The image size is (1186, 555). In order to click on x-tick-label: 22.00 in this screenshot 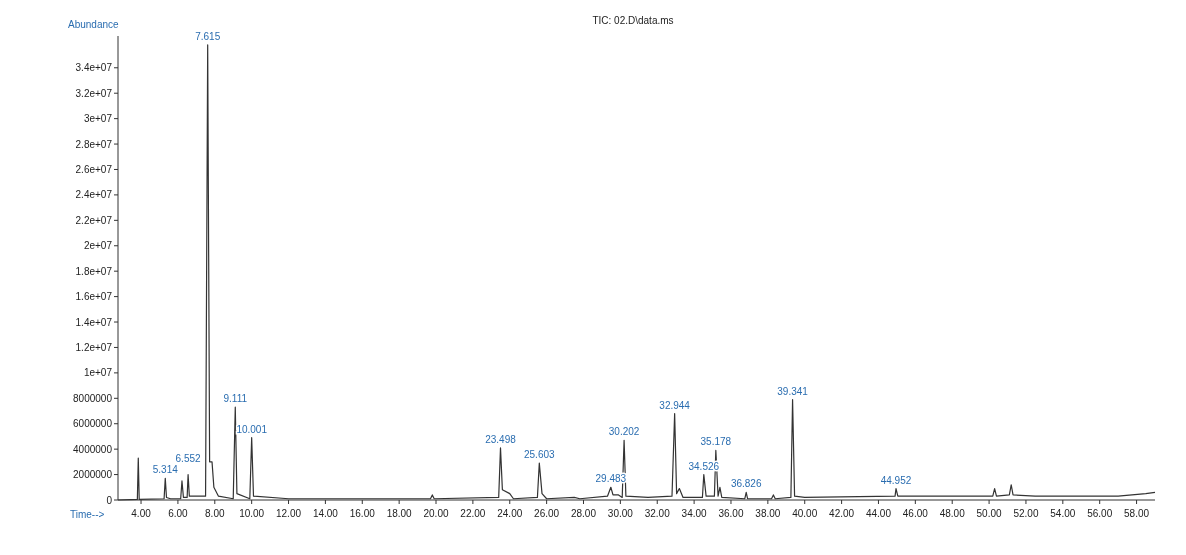, I will do `click(473, 513)`.